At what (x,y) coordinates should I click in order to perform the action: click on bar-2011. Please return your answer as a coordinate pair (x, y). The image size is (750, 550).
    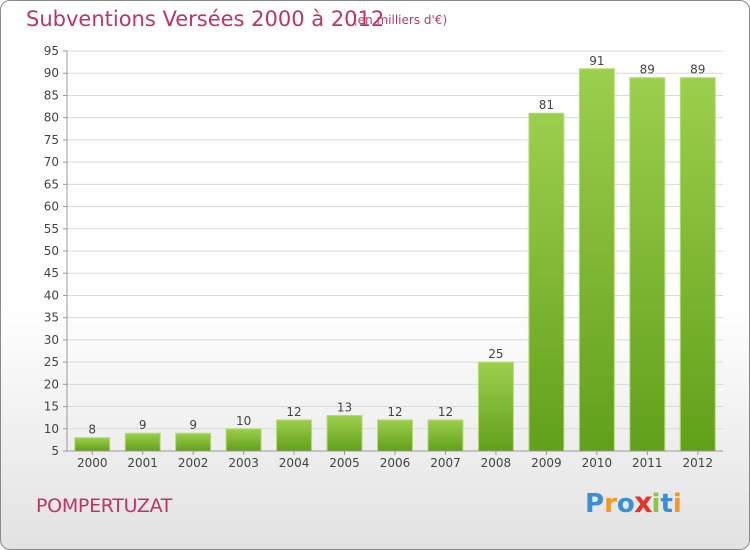
    Looking at the image, I should click on (647, 264).